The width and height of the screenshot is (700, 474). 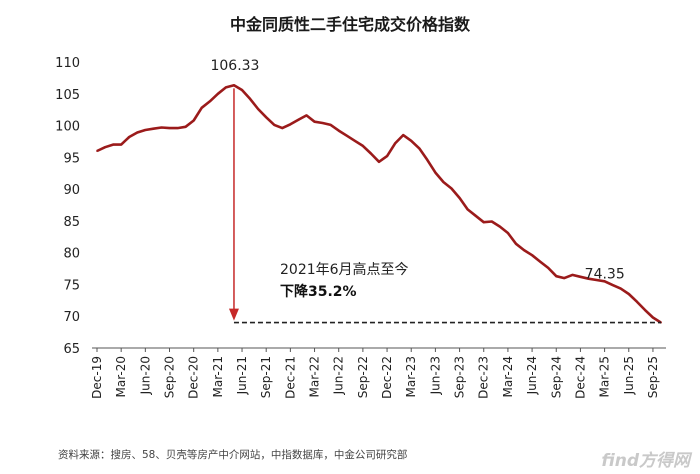 What do you see at coordinates (344, 269) in the screenshot?
I see `decline-text-line1: 2021年6月高点至今` at bounding box center [344, 269].